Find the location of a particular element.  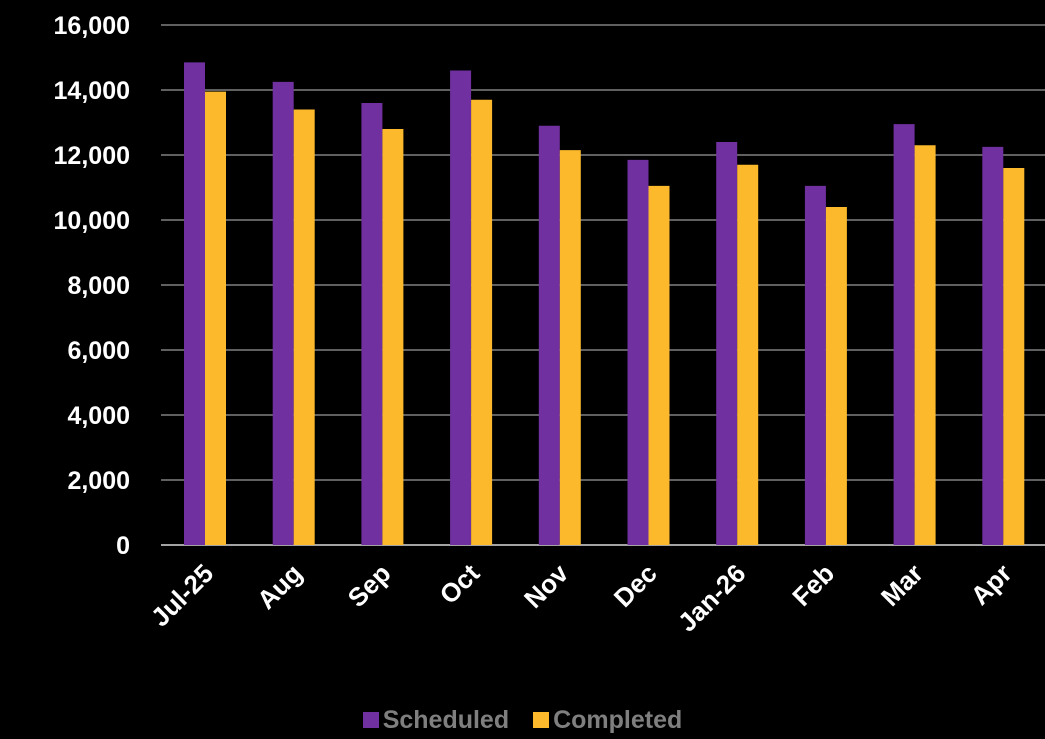

x-axis-tick-labels: Jul-25 Aug Sep Oct Nov Dec Jan-26 Feb Mar Apr is located at coordinates (581, 598).